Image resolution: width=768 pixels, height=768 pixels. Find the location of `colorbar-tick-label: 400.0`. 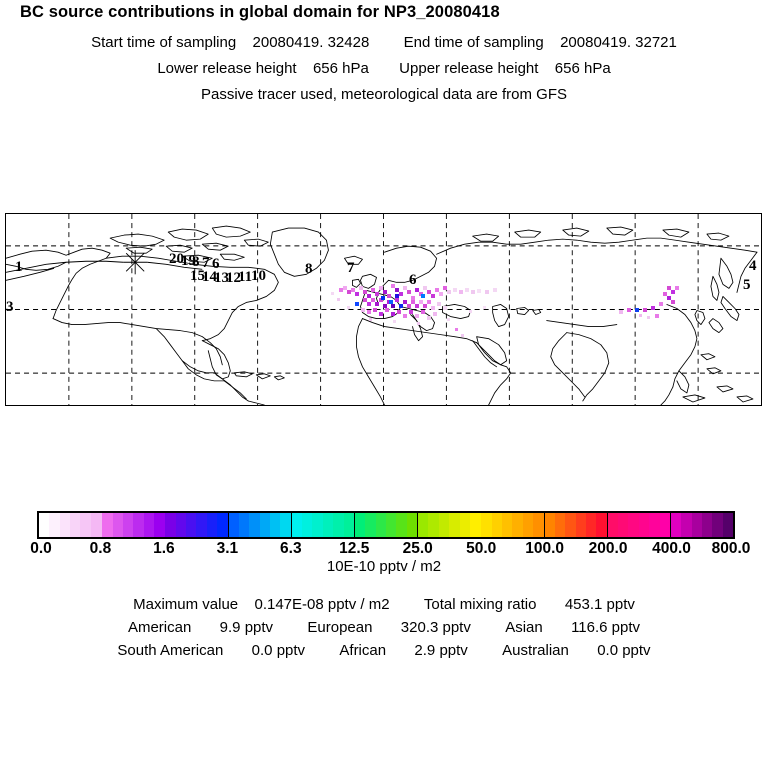

colorbar-tick-label: 400.0 is located at coordinates (671, 548).